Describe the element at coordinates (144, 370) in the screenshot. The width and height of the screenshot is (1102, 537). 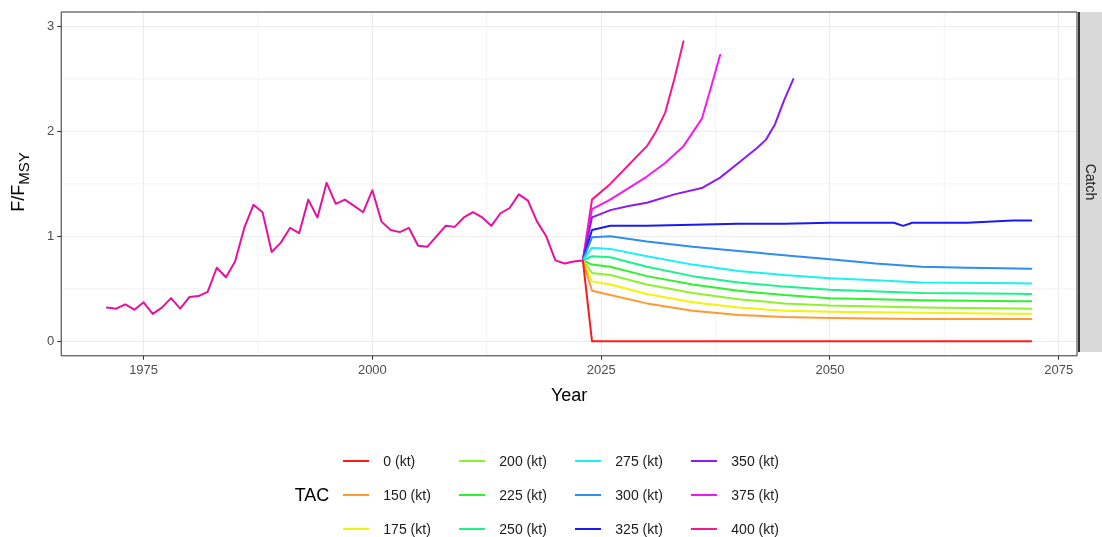
I see `x-tick-label: 1975` at that location.